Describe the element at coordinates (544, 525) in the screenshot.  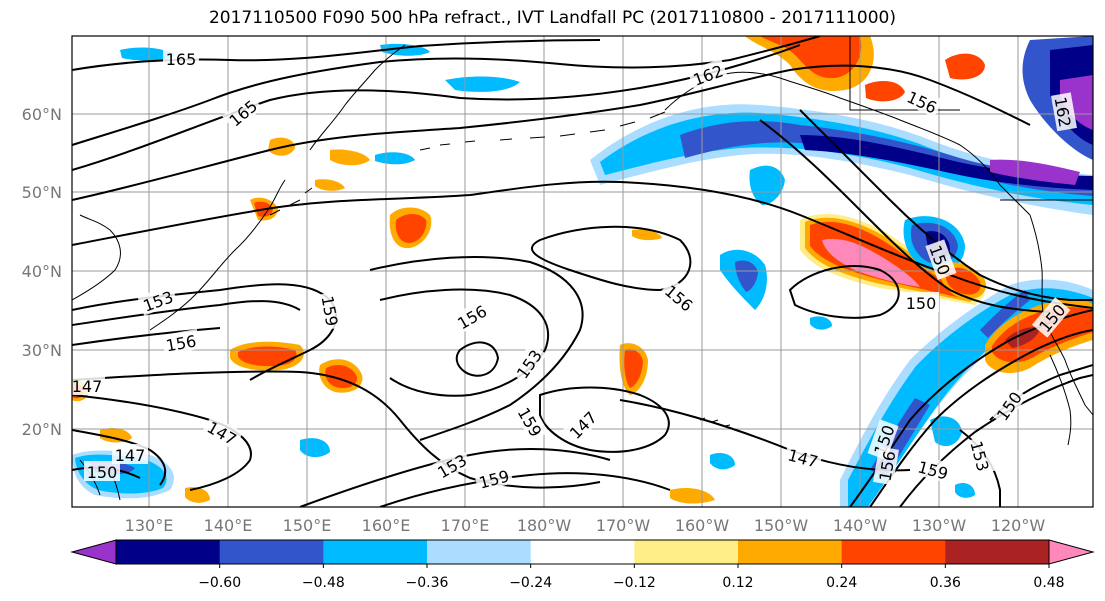
I see `longitude-label: 180°W` at that location.